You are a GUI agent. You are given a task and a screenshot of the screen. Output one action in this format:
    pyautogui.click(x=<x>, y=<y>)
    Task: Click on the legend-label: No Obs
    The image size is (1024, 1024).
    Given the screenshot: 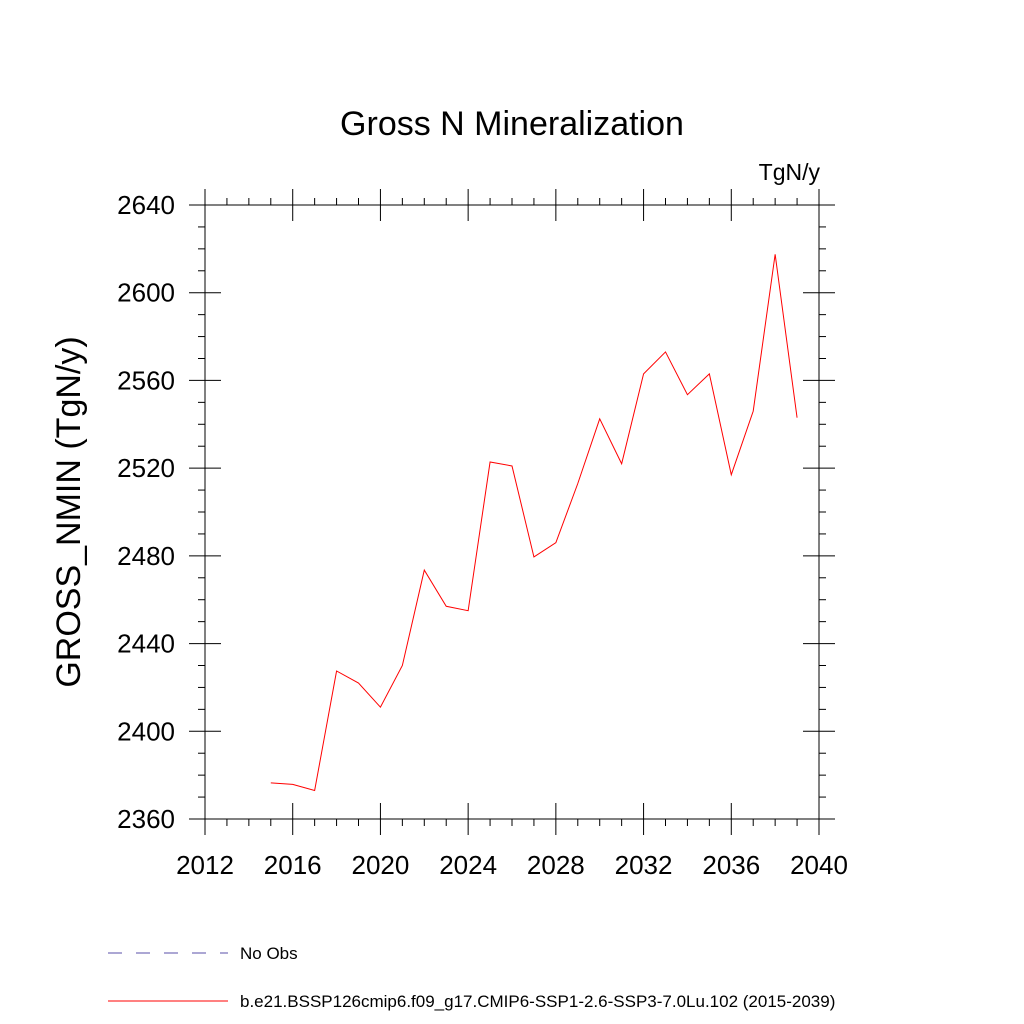 What is the action you would take?
    pyautogui.click(x=269, y=953)
    